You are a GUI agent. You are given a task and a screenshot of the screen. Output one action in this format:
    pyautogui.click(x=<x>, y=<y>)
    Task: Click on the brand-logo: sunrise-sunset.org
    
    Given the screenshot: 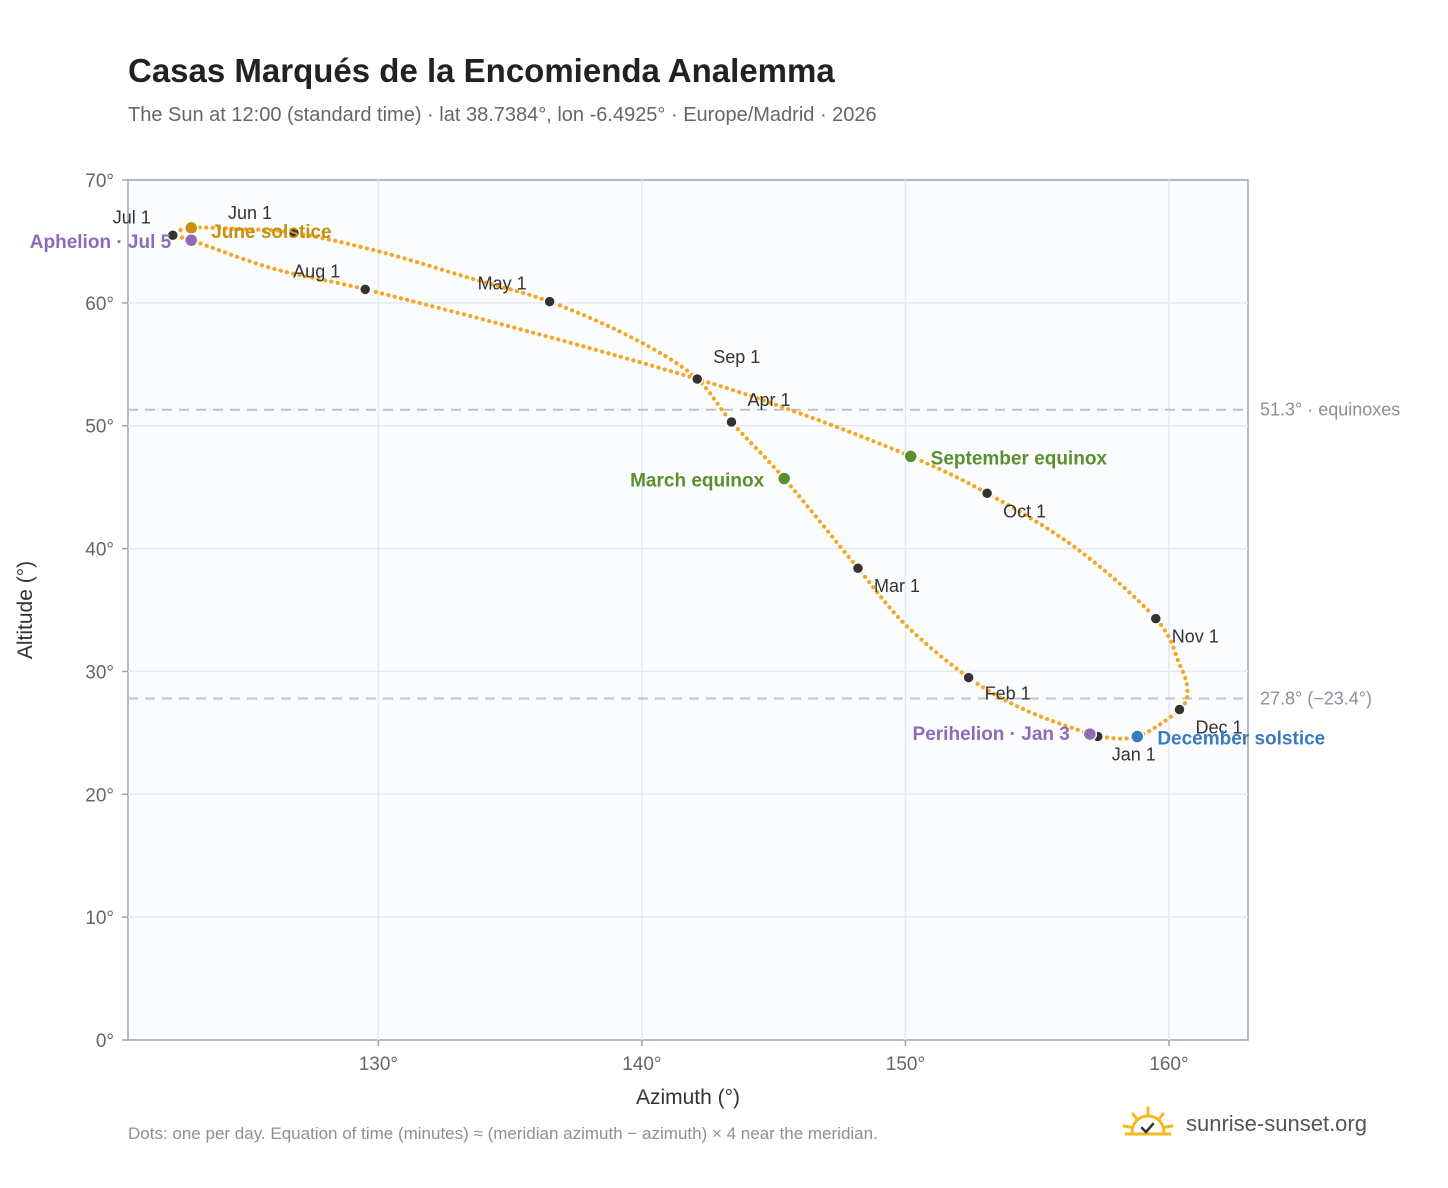 What is the action you would take?
    pyautogui.click(x=1243, y=1124)
    